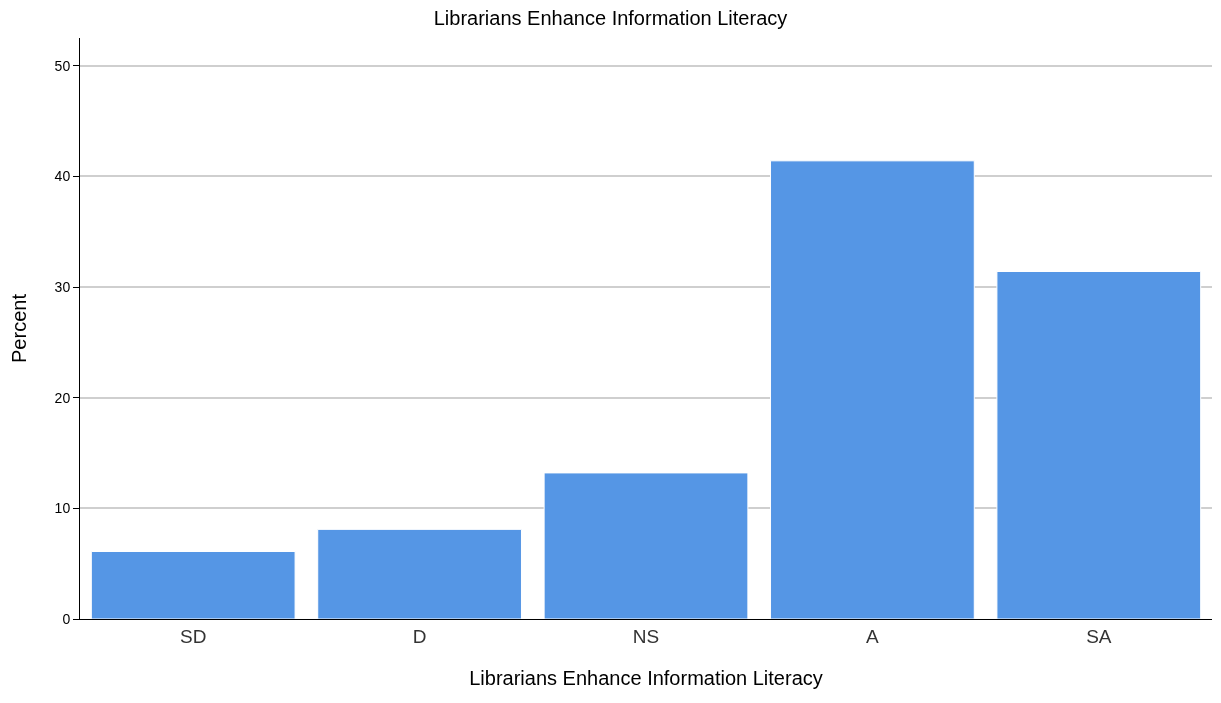 The height and width of the screenshot is (703, 1221). What do you see at coordinates (62, 176) in the screenshot?
I see `y-tick-label: 40` at bounding box center [62, 176].